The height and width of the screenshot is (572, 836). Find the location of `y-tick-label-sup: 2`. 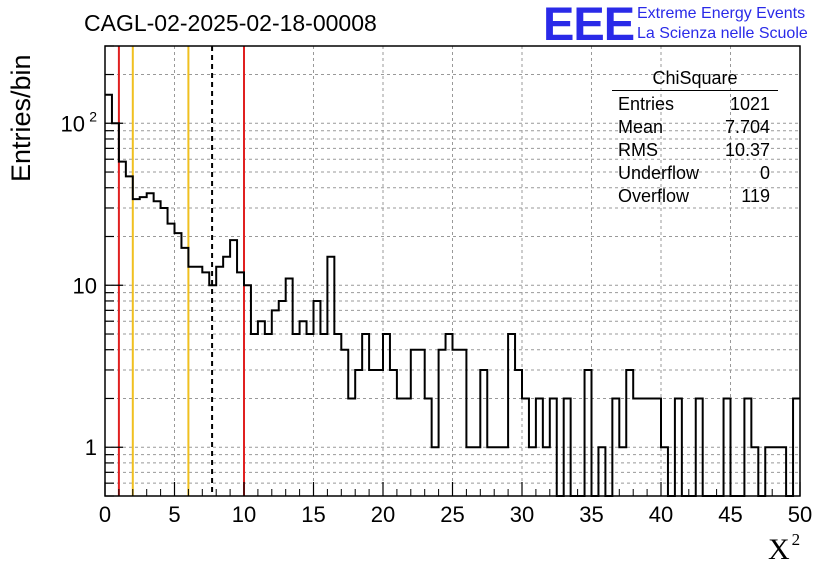

y-tick-label-sup: 2 is located at coordinates (93, 116).